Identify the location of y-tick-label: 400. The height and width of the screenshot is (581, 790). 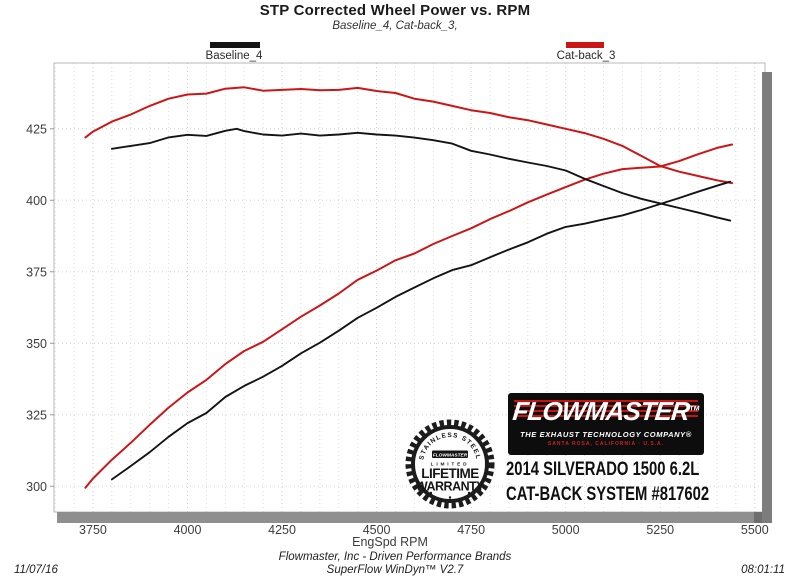
(36, 201).